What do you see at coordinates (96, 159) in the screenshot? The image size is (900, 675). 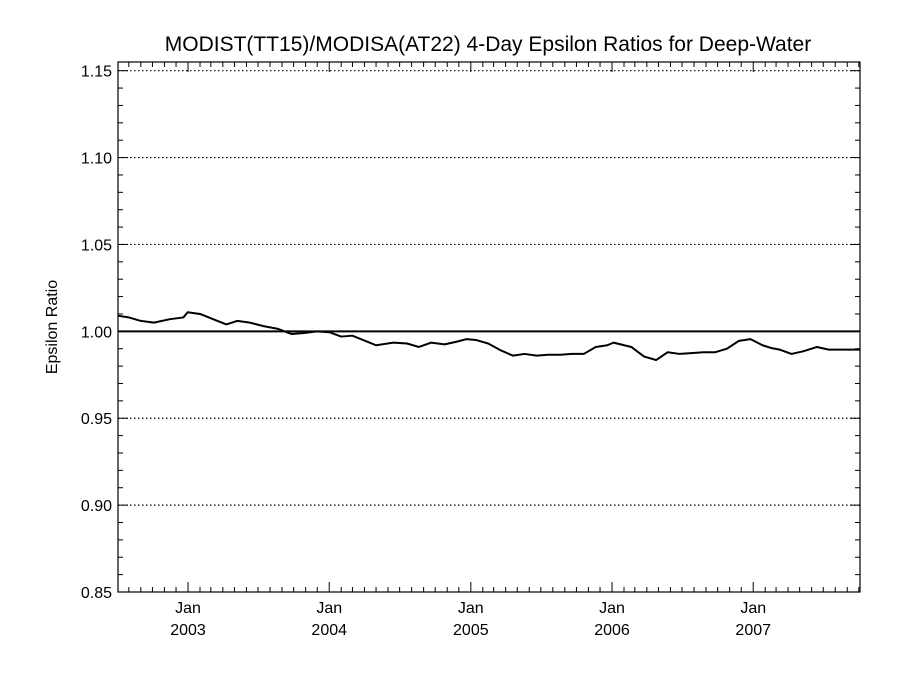 I see `y-tick-label: 1.10` at bounding box center [96, 159].